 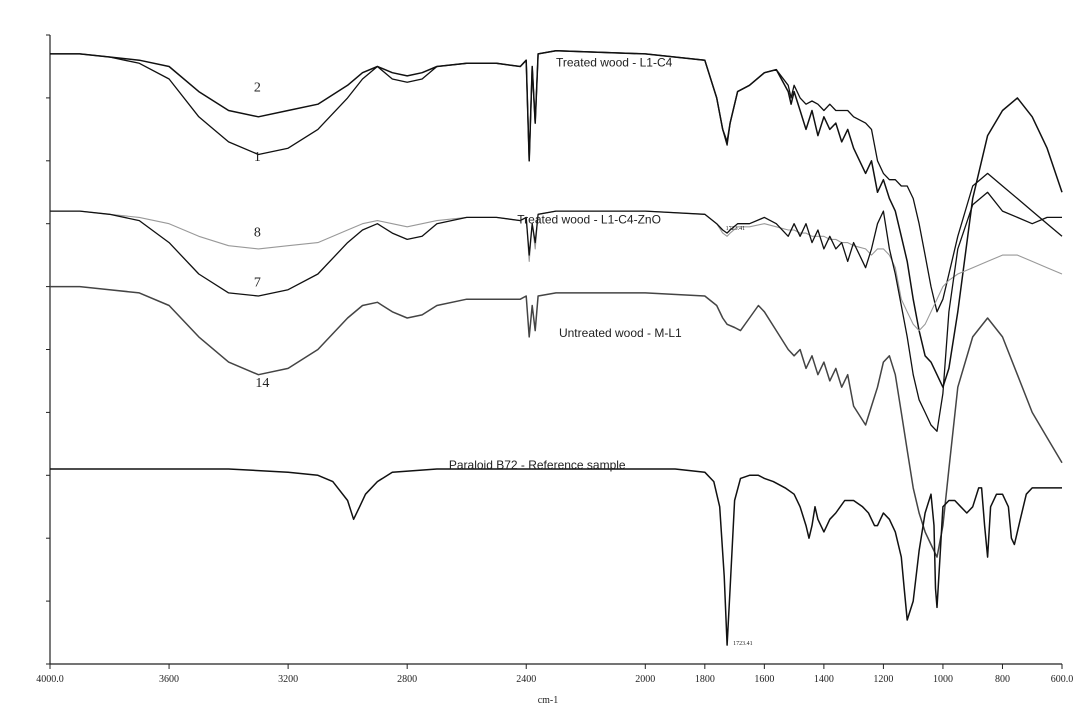 I want to click on series-label: Paraloid B72 - Reference sample, so click(x=537, y=465).